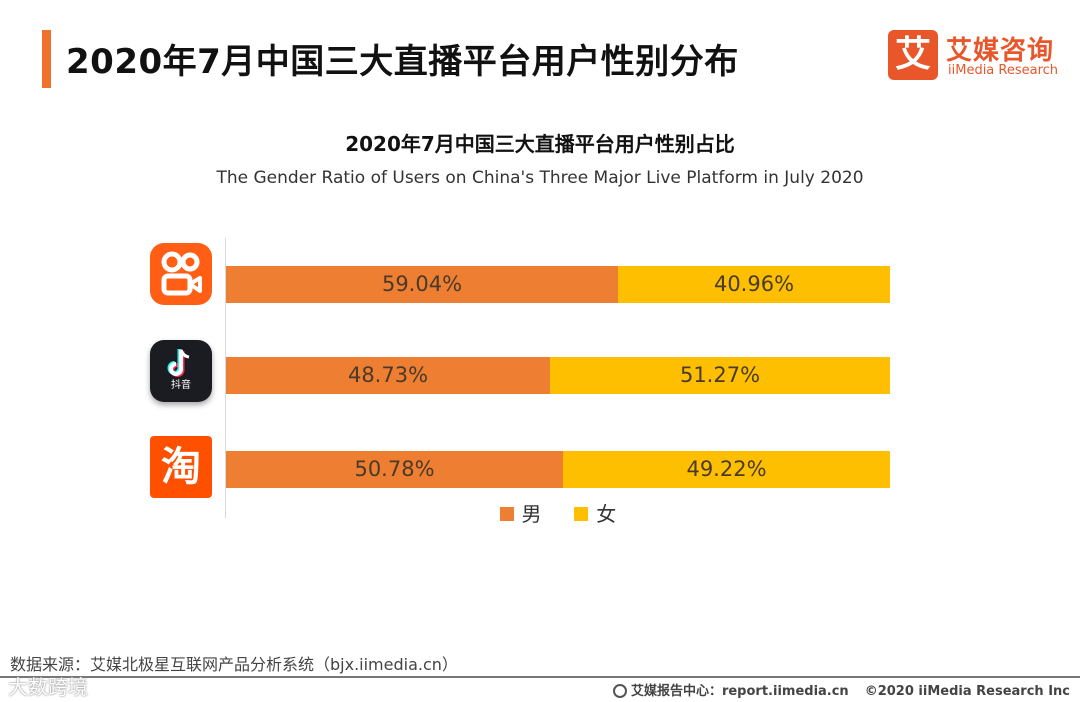 The image size is (1080, 702). I want to click on bar-segment-female: 40.96%, so click(754, 284).